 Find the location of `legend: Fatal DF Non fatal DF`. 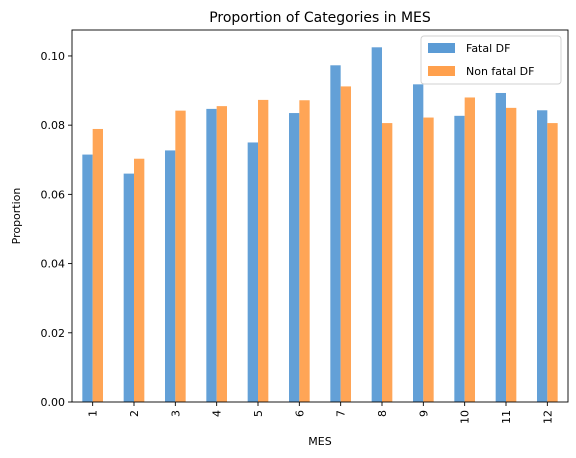

legend: Fatal DF Non fatal DF is located at coordinates (491, 60).